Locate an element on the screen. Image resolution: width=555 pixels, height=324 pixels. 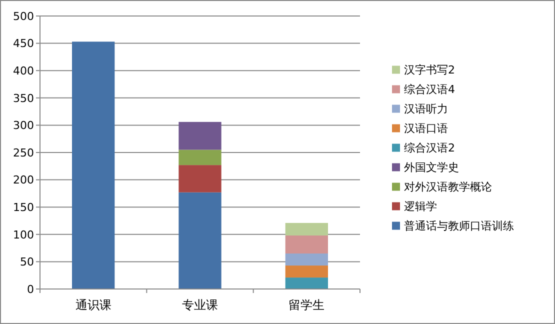
legend-label: 对外汉语教学概论 is located at coordinates (448, 187).